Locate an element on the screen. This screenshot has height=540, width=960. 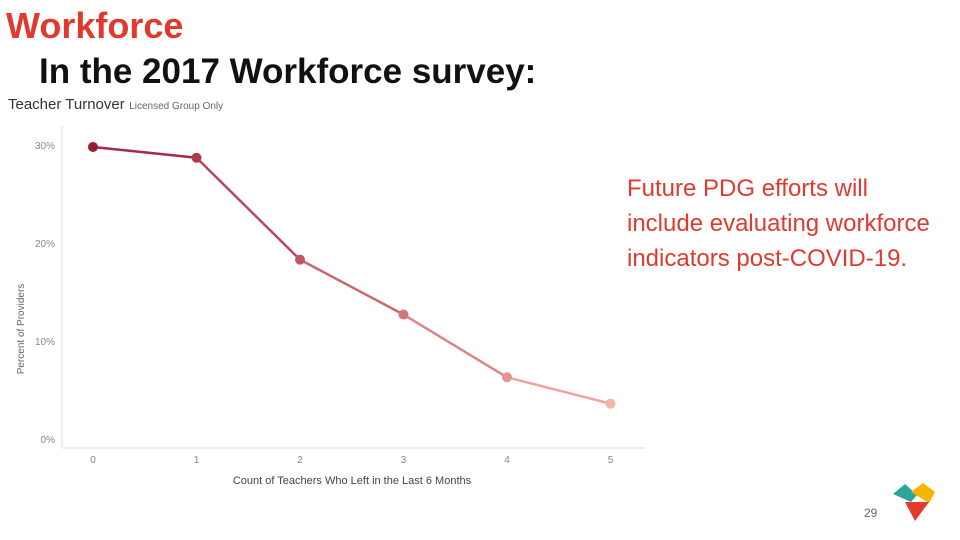
slide-subtitle: In the 2017 Workforce survey: is located at coordinates (288, 71).